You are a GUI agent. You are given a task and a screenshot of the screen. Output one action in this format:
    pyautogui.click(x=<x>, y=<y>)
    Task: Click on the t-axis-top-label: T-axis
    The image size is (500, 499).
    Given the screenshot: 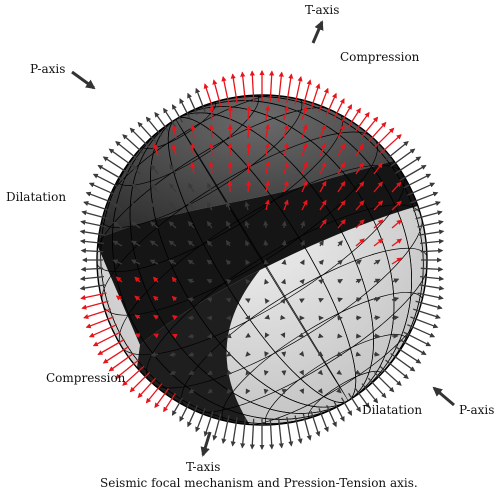 What is the action you would take?
    pyautogui.click(x=322, y=10)
    